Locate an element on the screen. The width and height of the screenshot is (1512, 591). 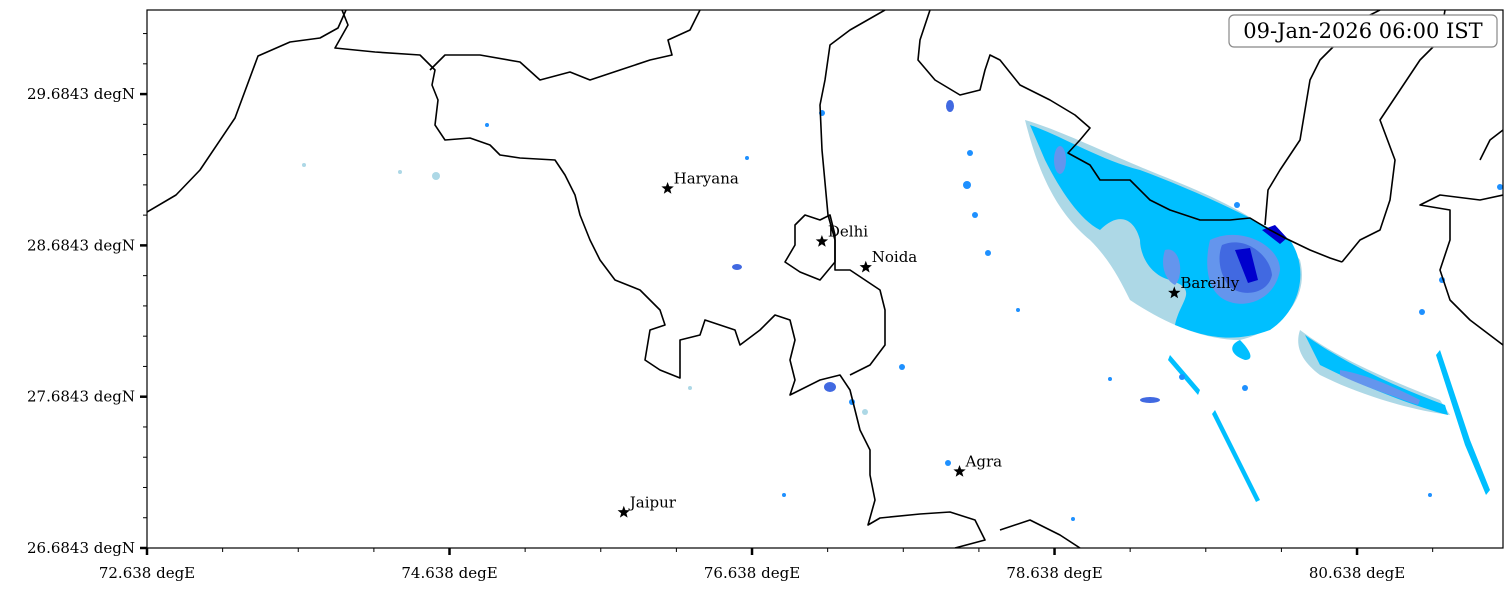
city-haryana: Haryana is located at coordinates (700, 182).